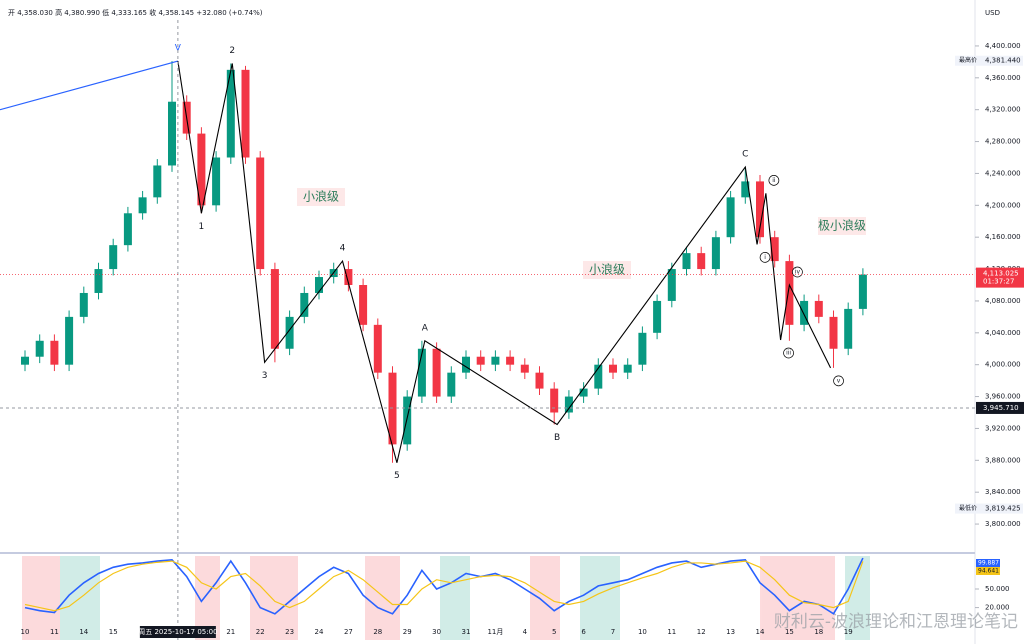 This screenshot has height=644, width=1024. Describe the element at coordinates (613, 632) in the screenshot. I see `x-tick-label: 7` at that location.